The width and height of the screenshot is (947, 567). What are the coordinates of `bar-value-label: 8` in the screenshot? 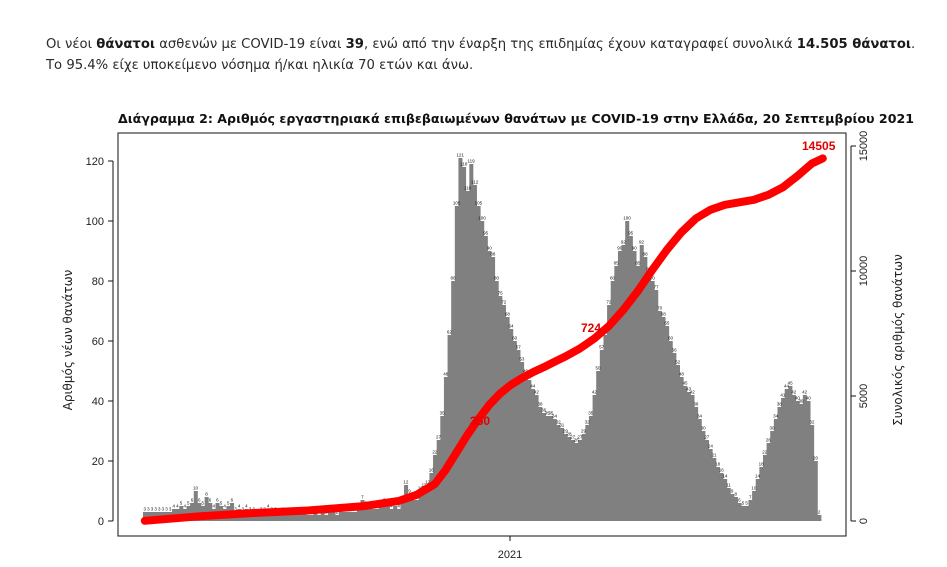 It's located at (206, 494).